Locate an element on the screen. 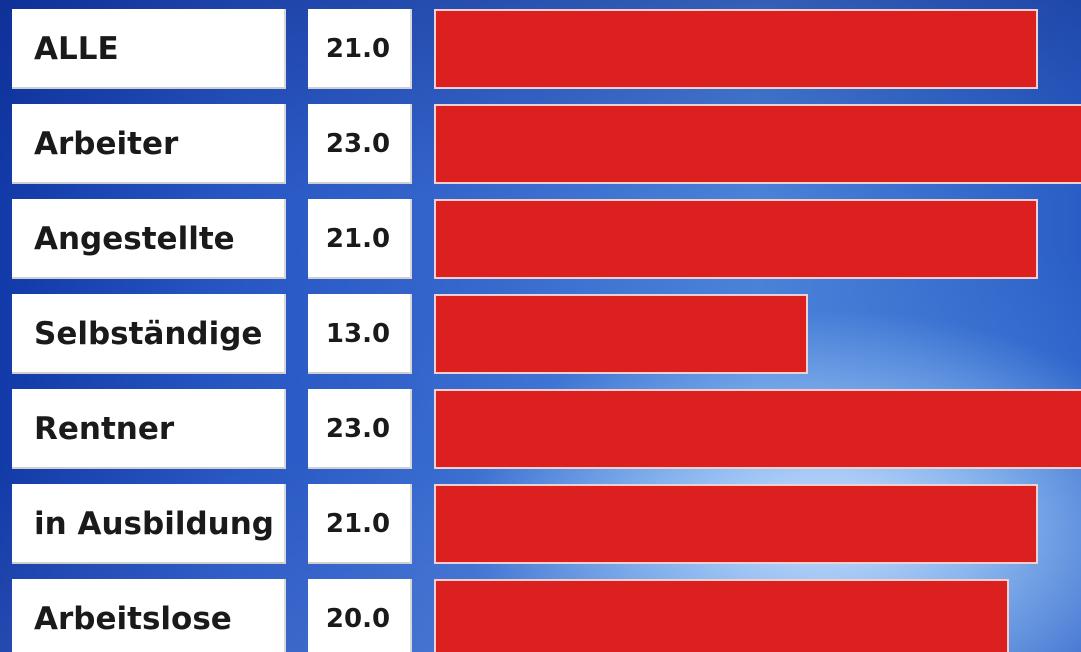  category-label-box: ALLE is located at coordinates (149, 49).